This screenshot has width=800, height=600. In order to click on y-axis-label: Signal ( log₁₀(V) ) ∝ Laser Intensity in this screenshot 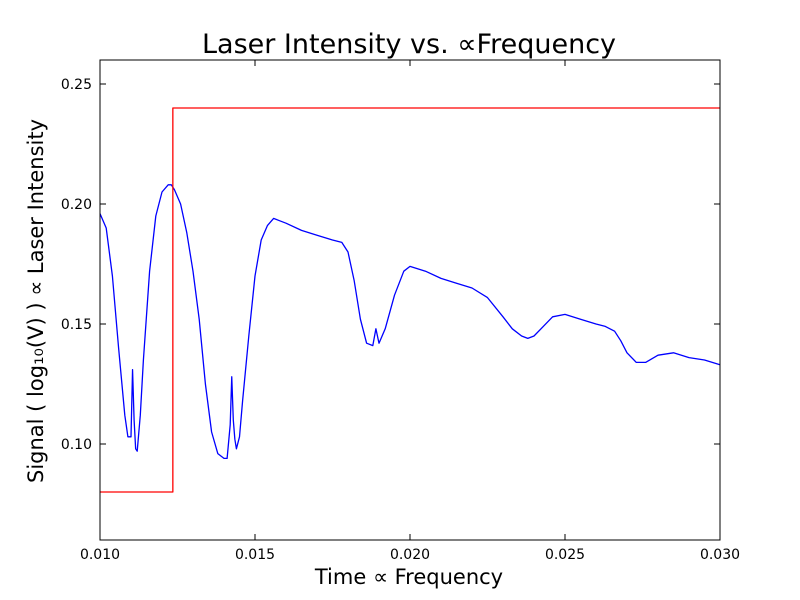, I will do `click(36, 301)`.